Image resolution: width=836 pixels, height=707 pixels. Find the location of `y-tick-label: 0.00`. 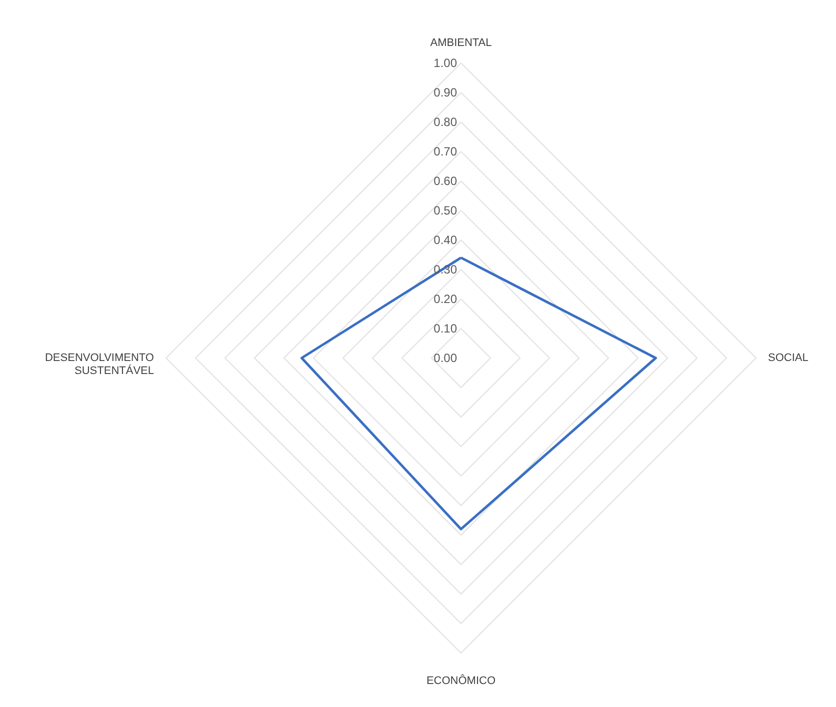

y-tick-label: 0.00 is located at coordinates (446, 358).